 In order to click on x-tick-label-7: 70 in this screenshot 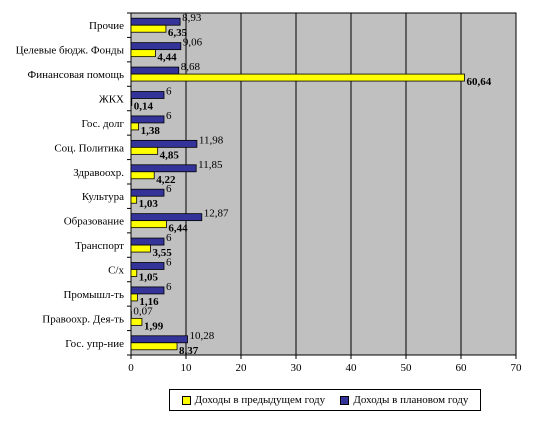, I will do `click(517, 368)`.